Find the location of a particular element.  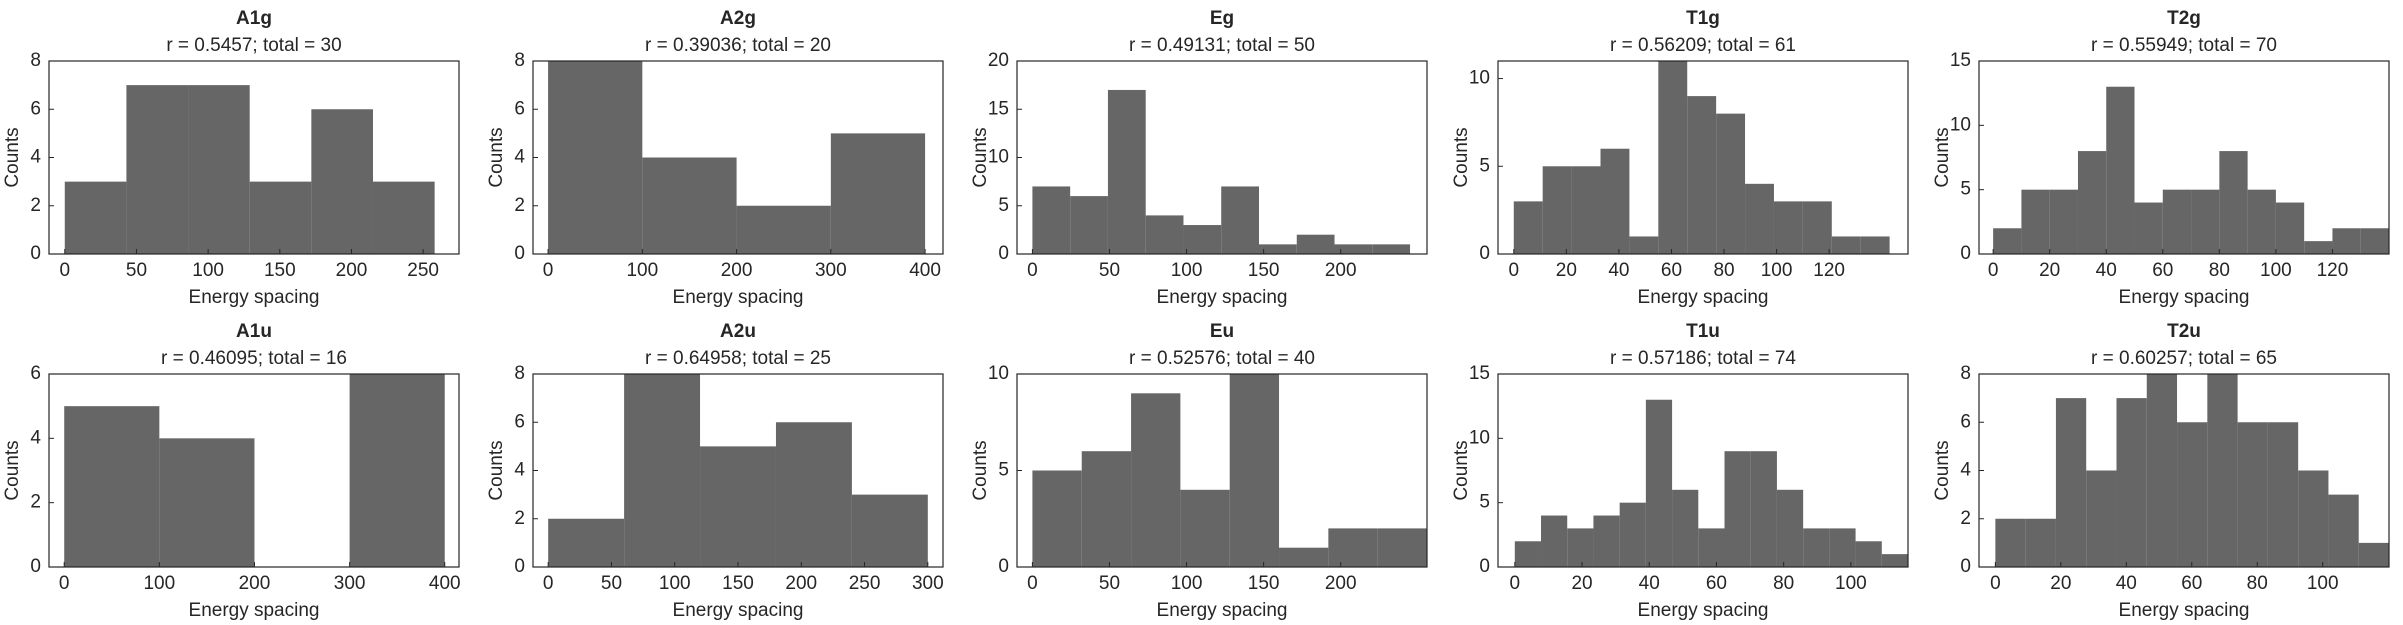

y-tick-label: 20 is located at coordinates (998, 60).